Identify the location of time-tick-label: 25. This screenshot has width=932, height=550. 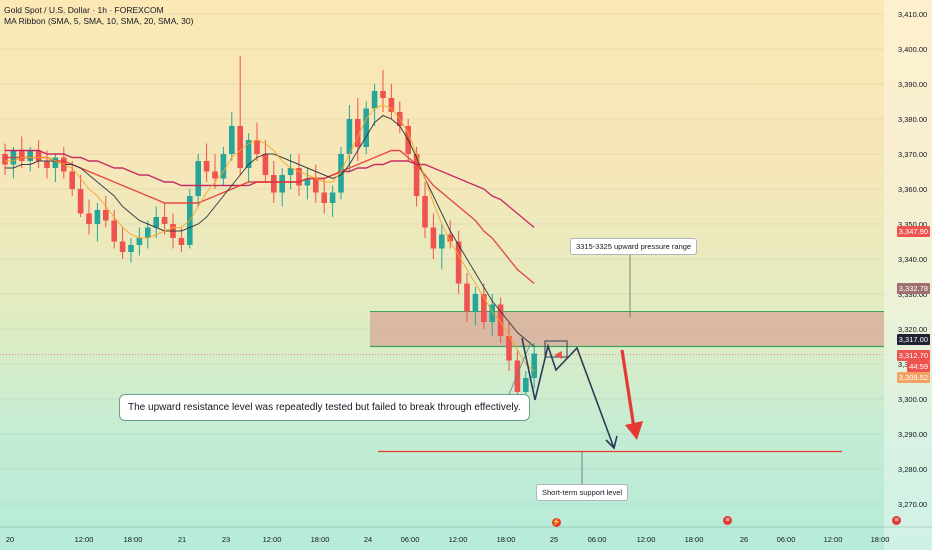
(554, 539).